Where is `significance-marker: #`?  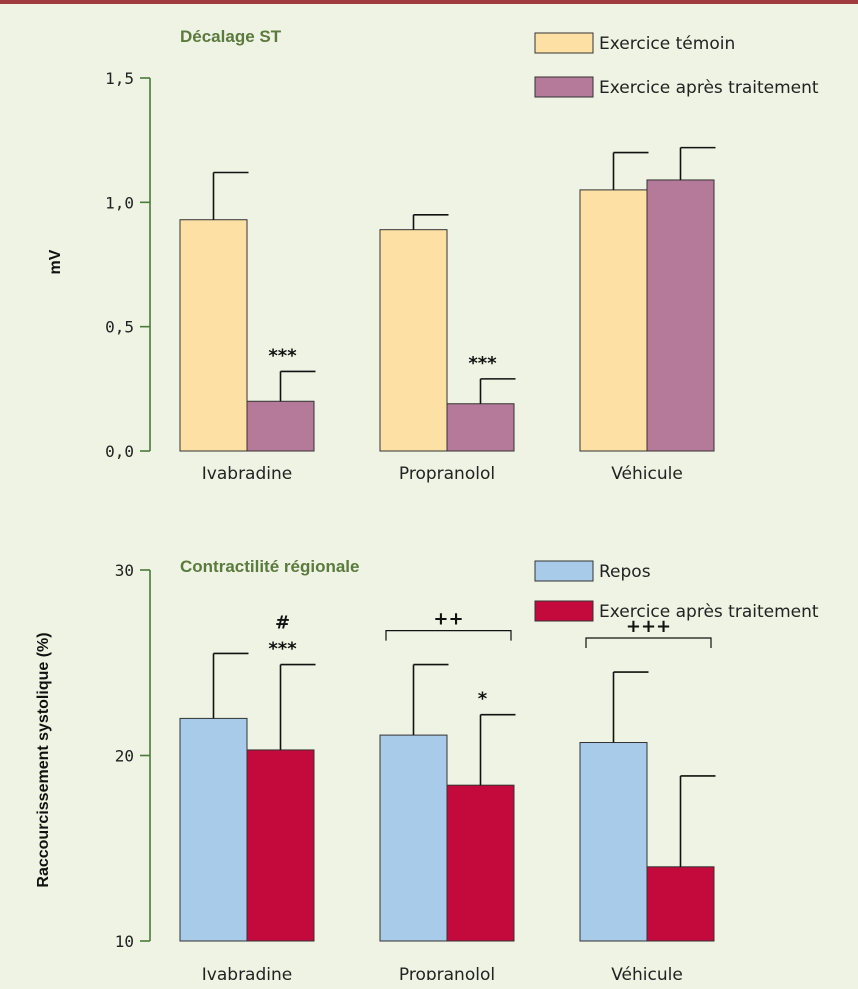 significance-marker: # is located at coordinates (282, 623).